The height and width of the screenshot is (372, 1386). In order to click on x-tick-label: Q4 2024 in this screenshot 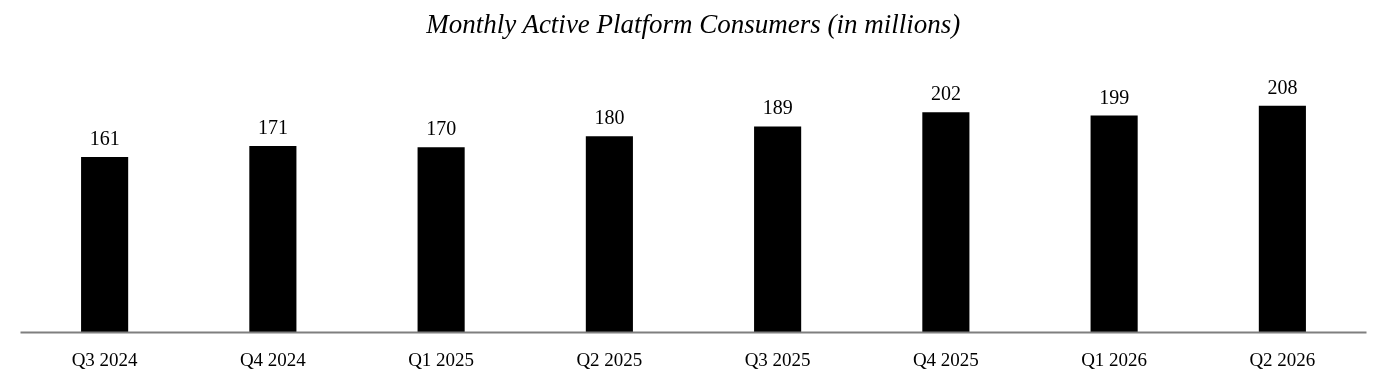, I will do `click(273, 359)`.